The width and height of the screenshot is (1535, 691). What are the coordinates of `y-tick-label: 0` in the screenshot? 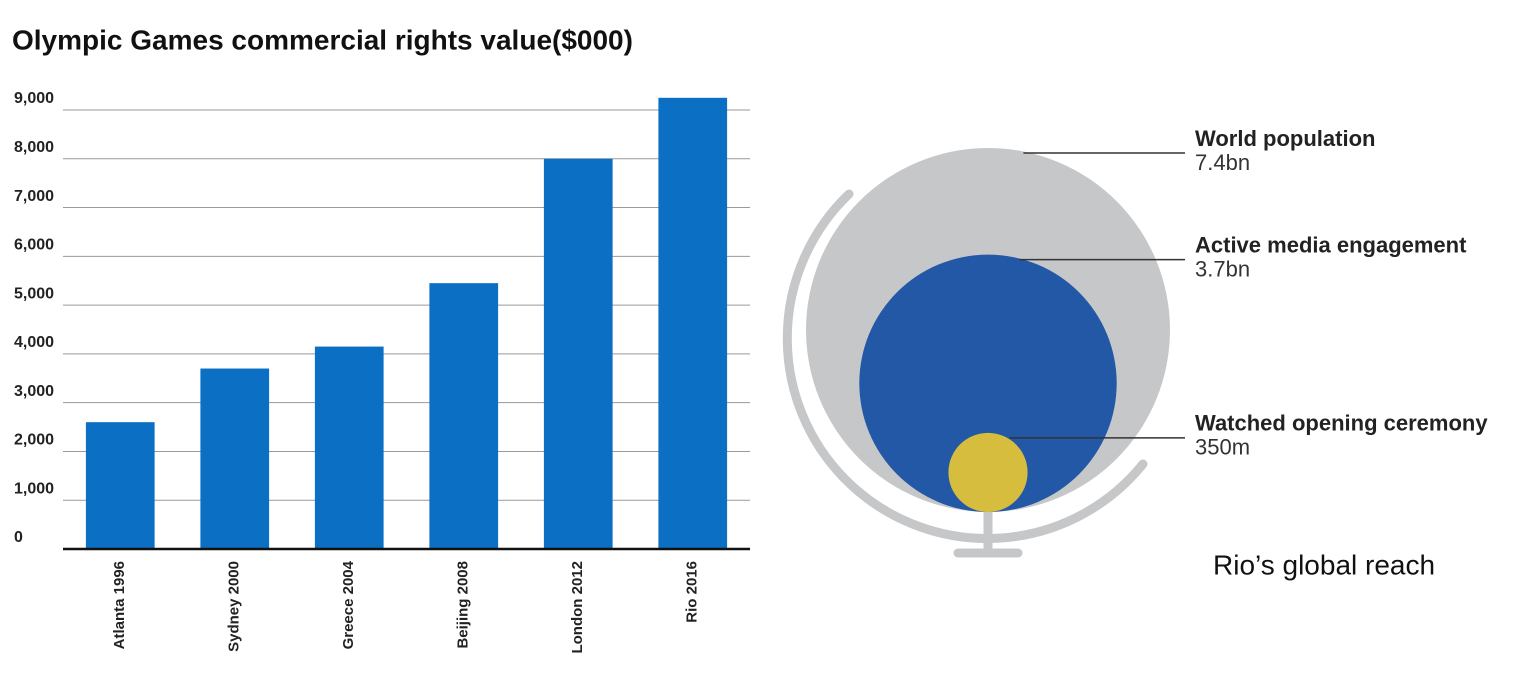 It's located at (18, 537).